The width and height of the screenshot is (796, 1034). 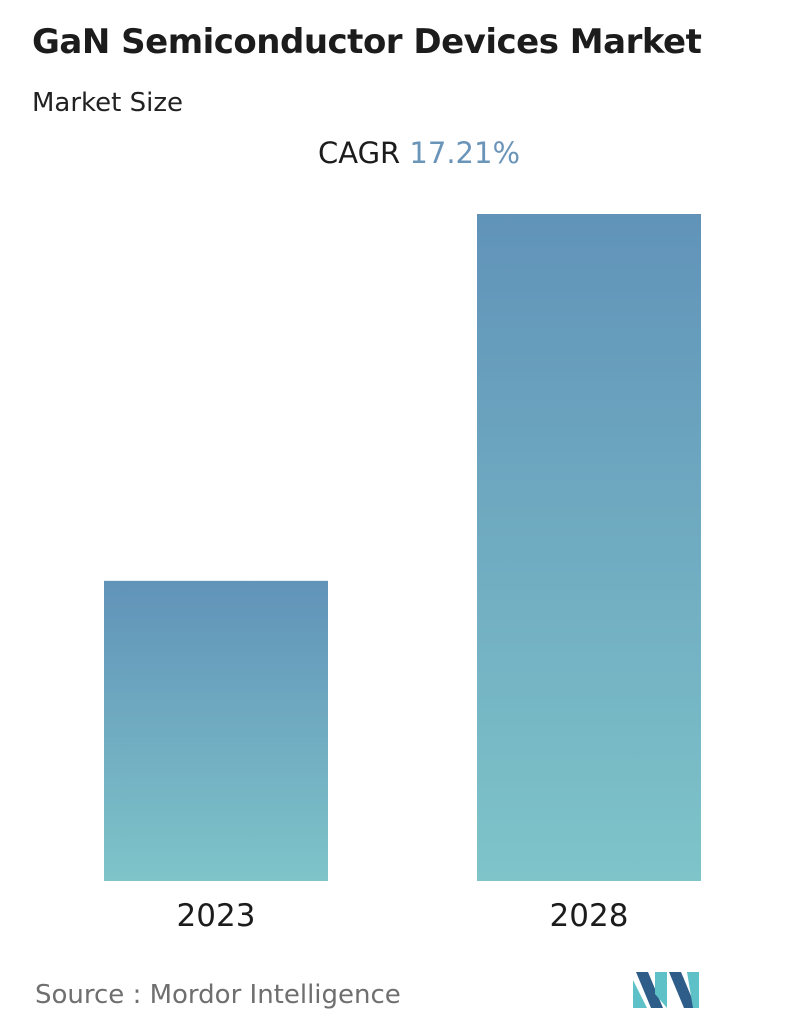 I want to click on x-tick-label-2028: 2028, so click(x=589, y=916).